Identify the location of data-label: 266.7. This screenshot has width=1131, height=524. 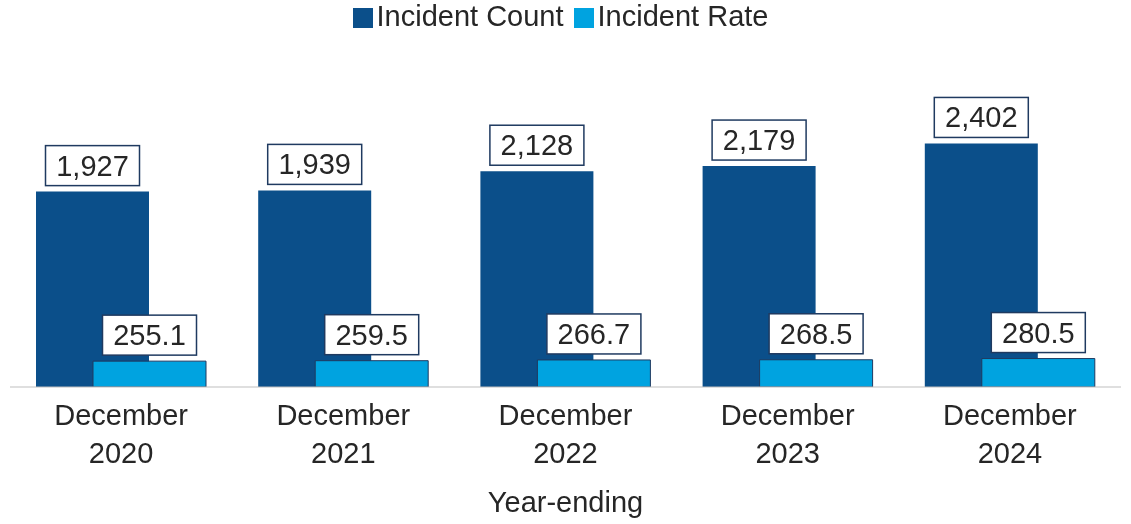
(594, 333).